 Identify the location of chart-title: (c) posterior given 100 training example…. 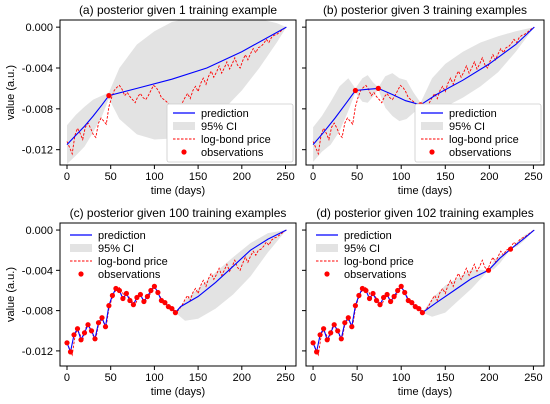
(178, 213).